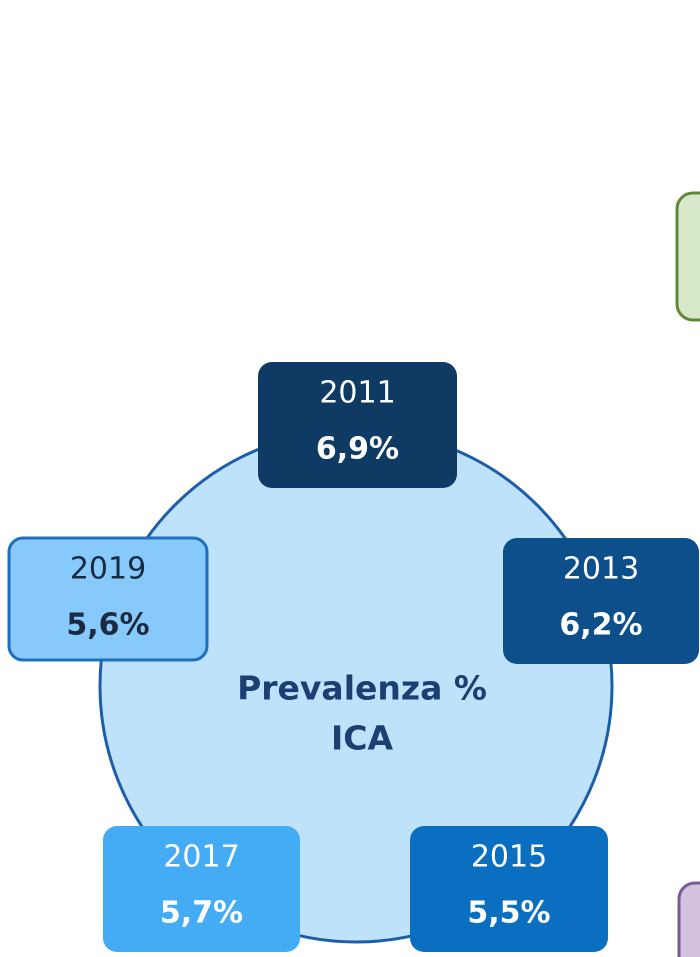 The width and height of the screenshot is (700, 957). I want to click on value-label: 5,6%, so click(107, 625).